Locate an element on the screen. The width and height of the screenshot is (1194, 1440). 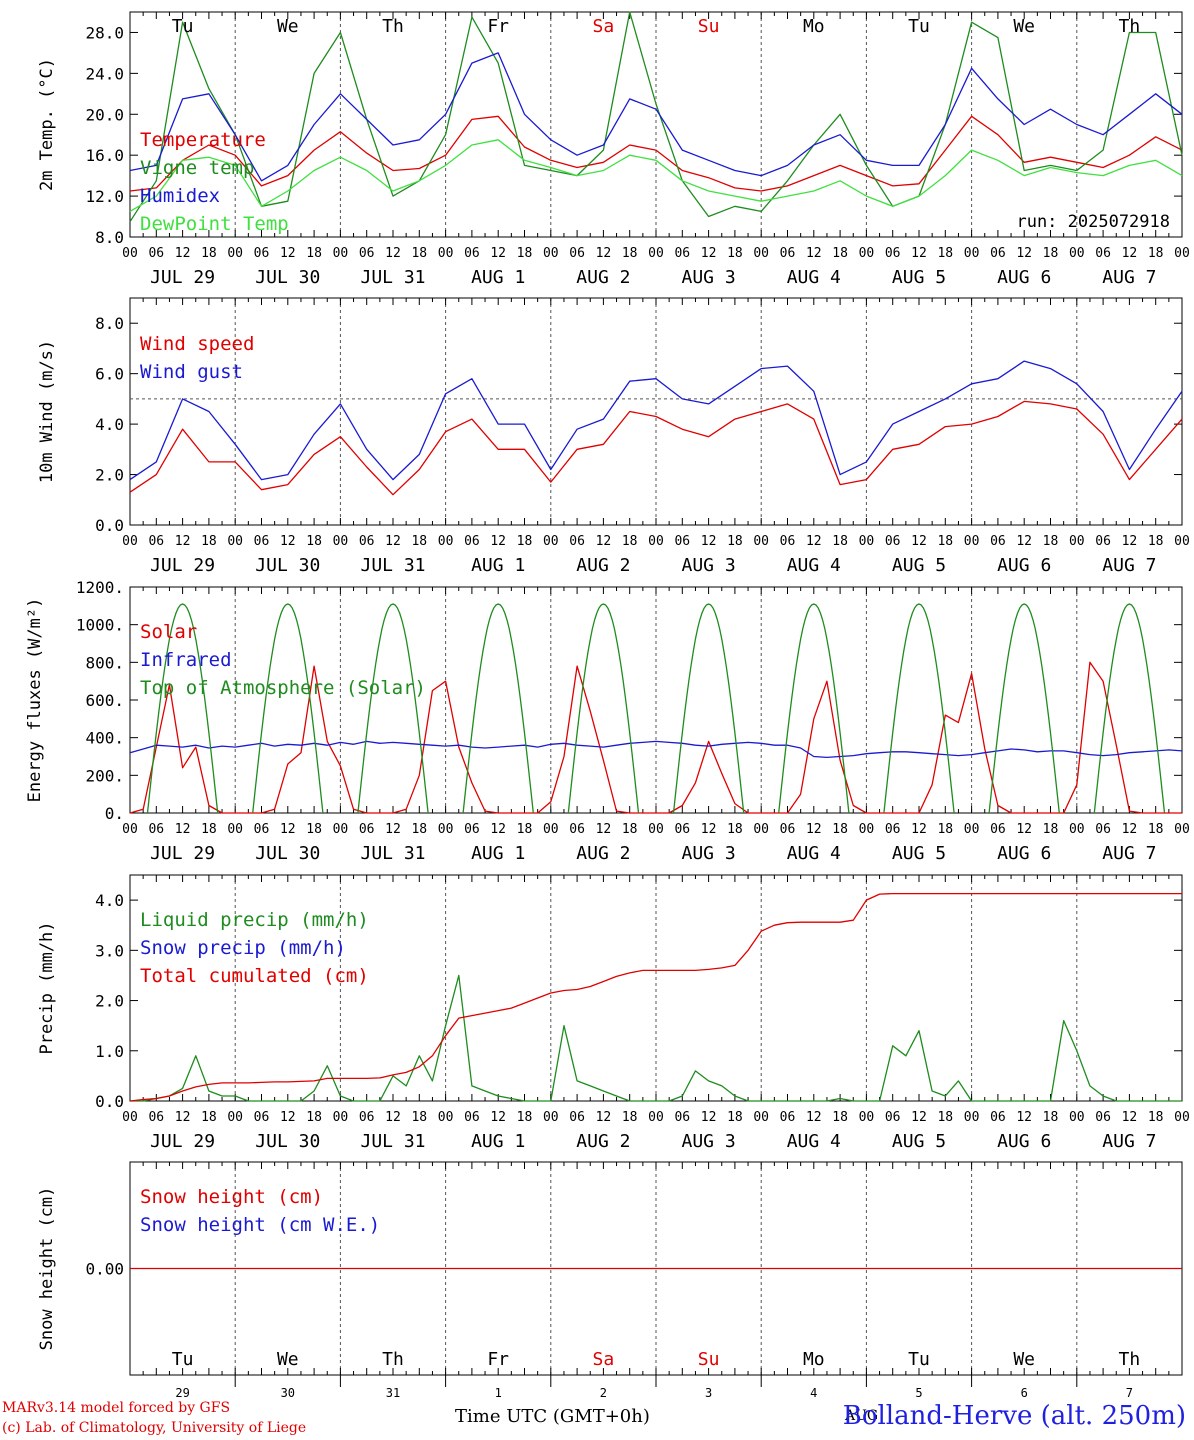
day-number-label: 2 is located at coordinates (603, 1393).